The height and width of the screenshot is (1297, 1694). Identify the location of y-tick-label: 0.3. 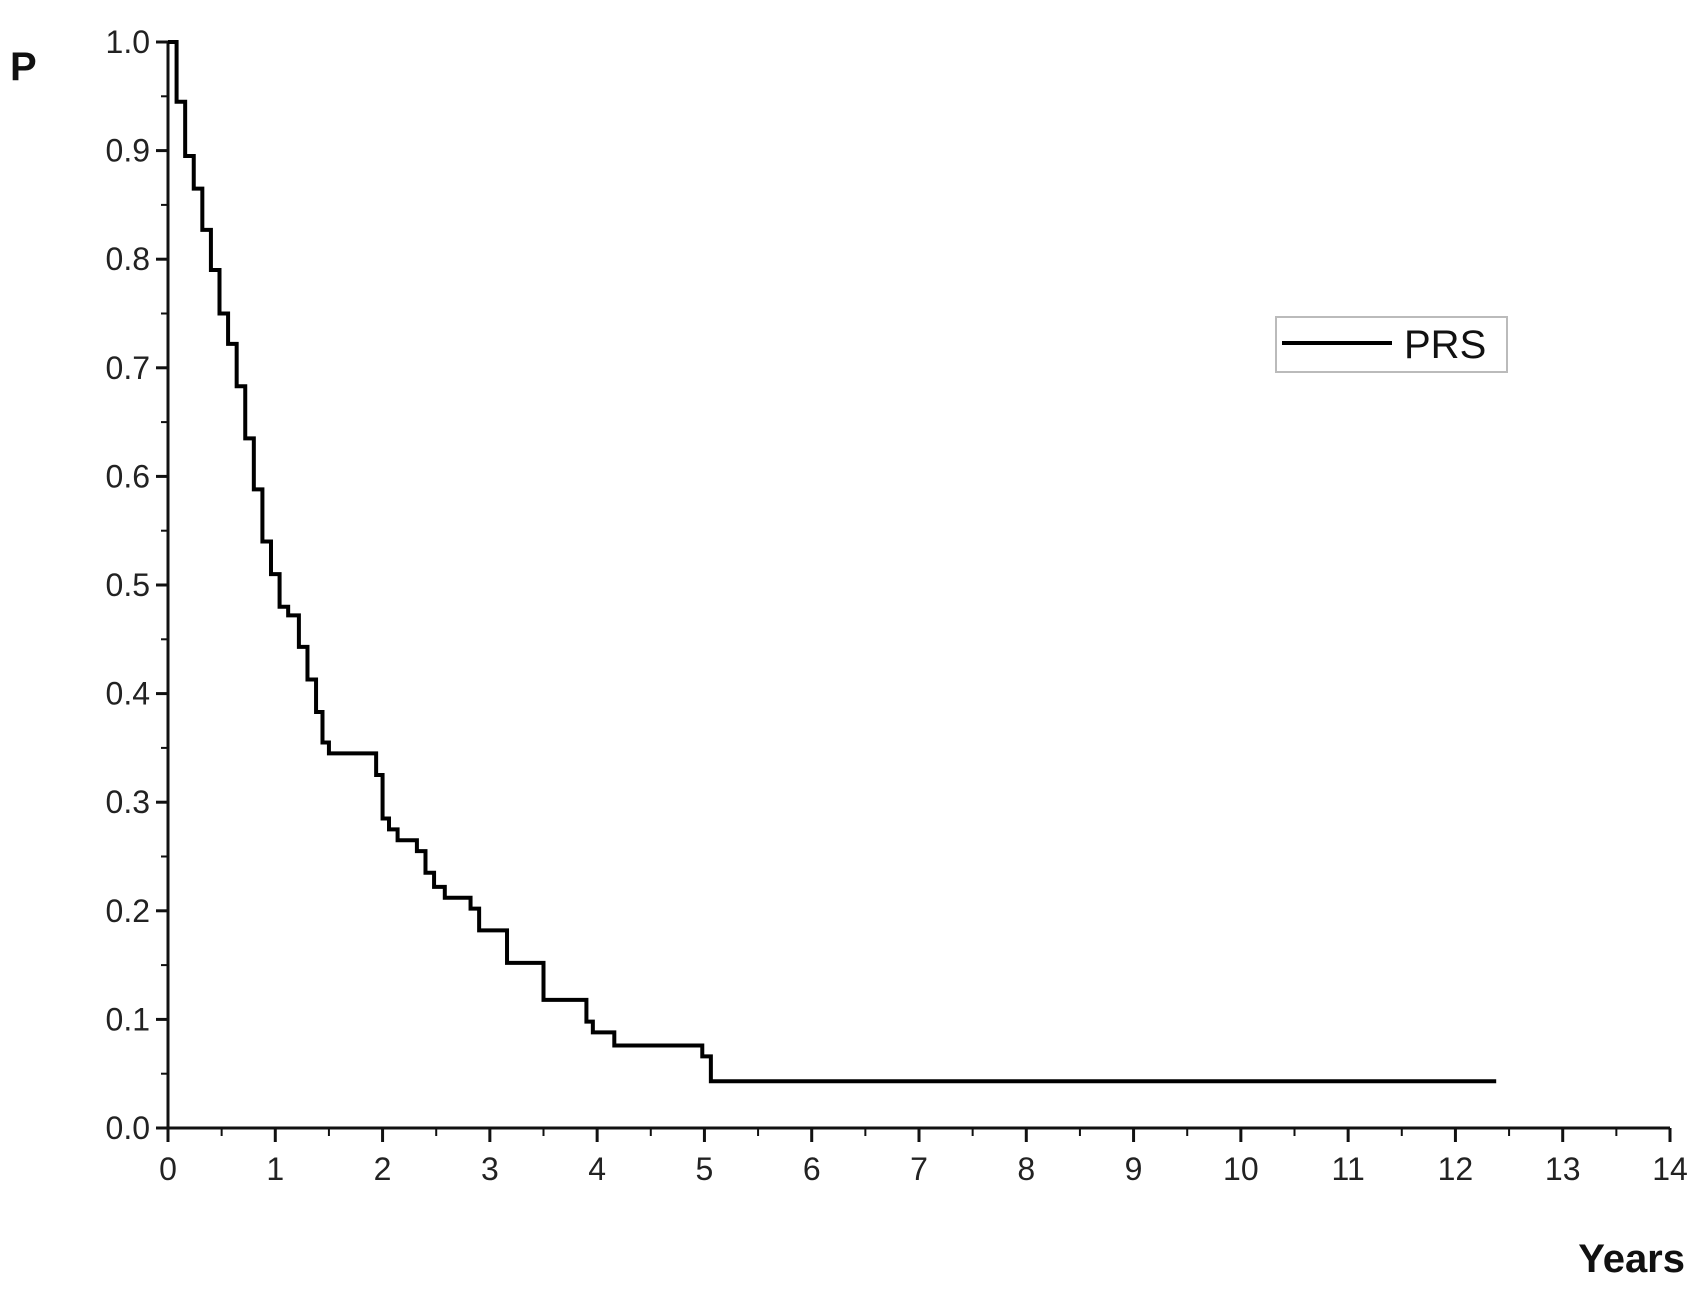
(128, 802).